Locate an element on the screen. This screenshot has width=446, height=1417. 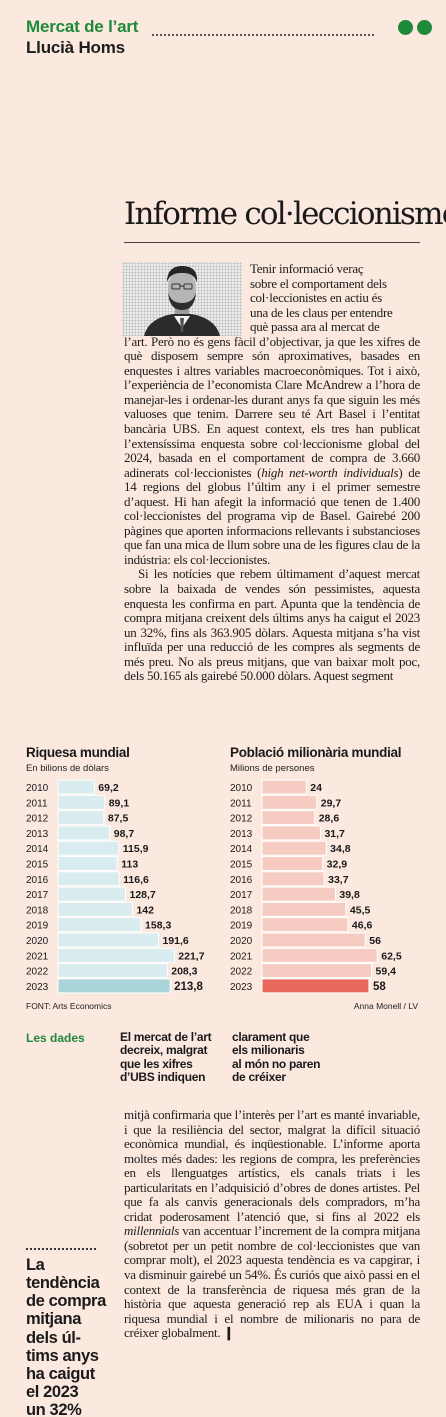
value-label: 87,5 is located at coordinates (118, 819).